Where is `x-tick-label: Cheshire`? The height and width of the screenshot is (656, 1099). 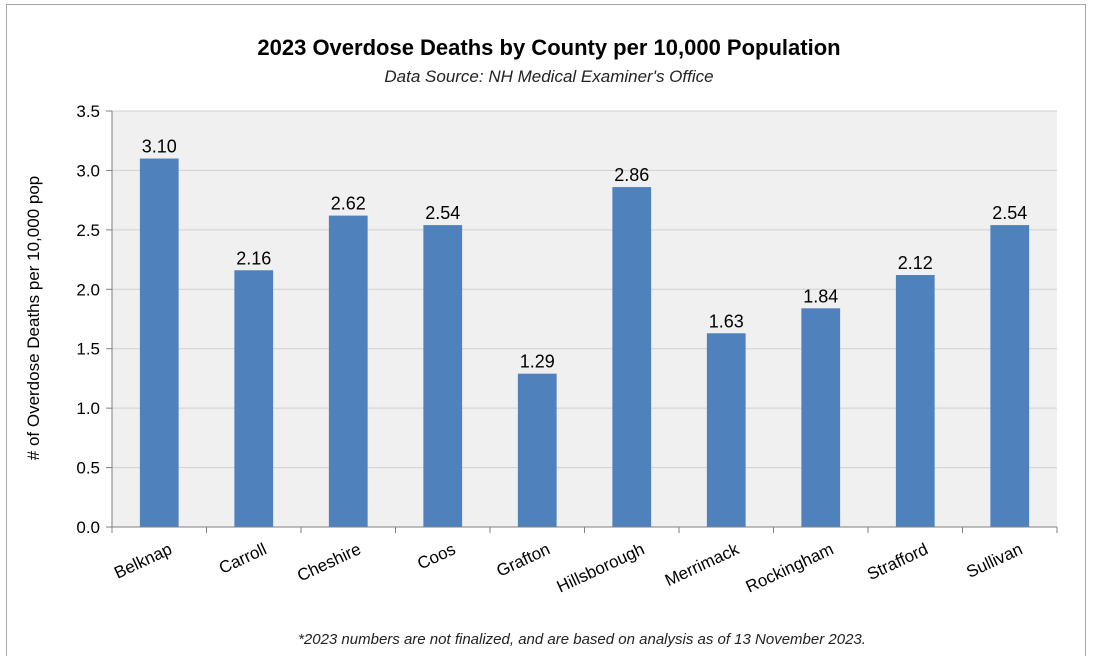
x-tick-label: Cheshire is located at coordinates (329, 562).